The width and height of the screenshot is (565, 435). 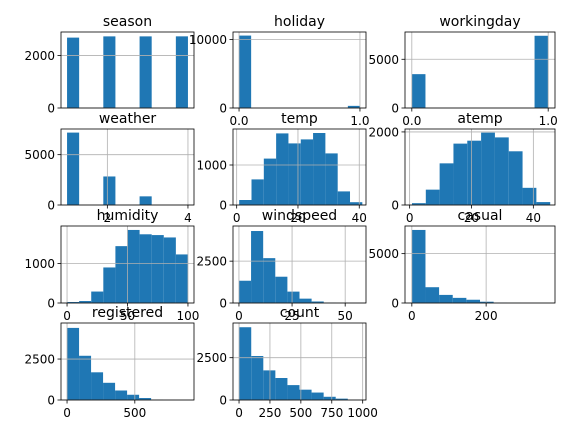 What do you see at coordinates (331, 413) in the screenshot?
I see `count-x-tick-label: 750` at bounding box center [331, 413].